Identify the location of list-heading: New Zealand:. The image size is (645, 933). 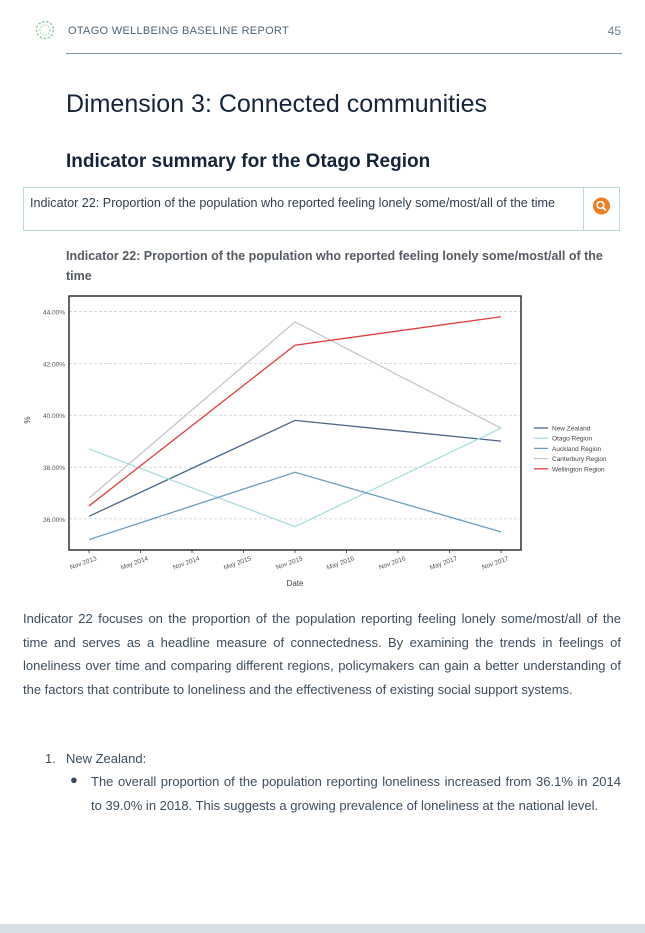
(106, 758).